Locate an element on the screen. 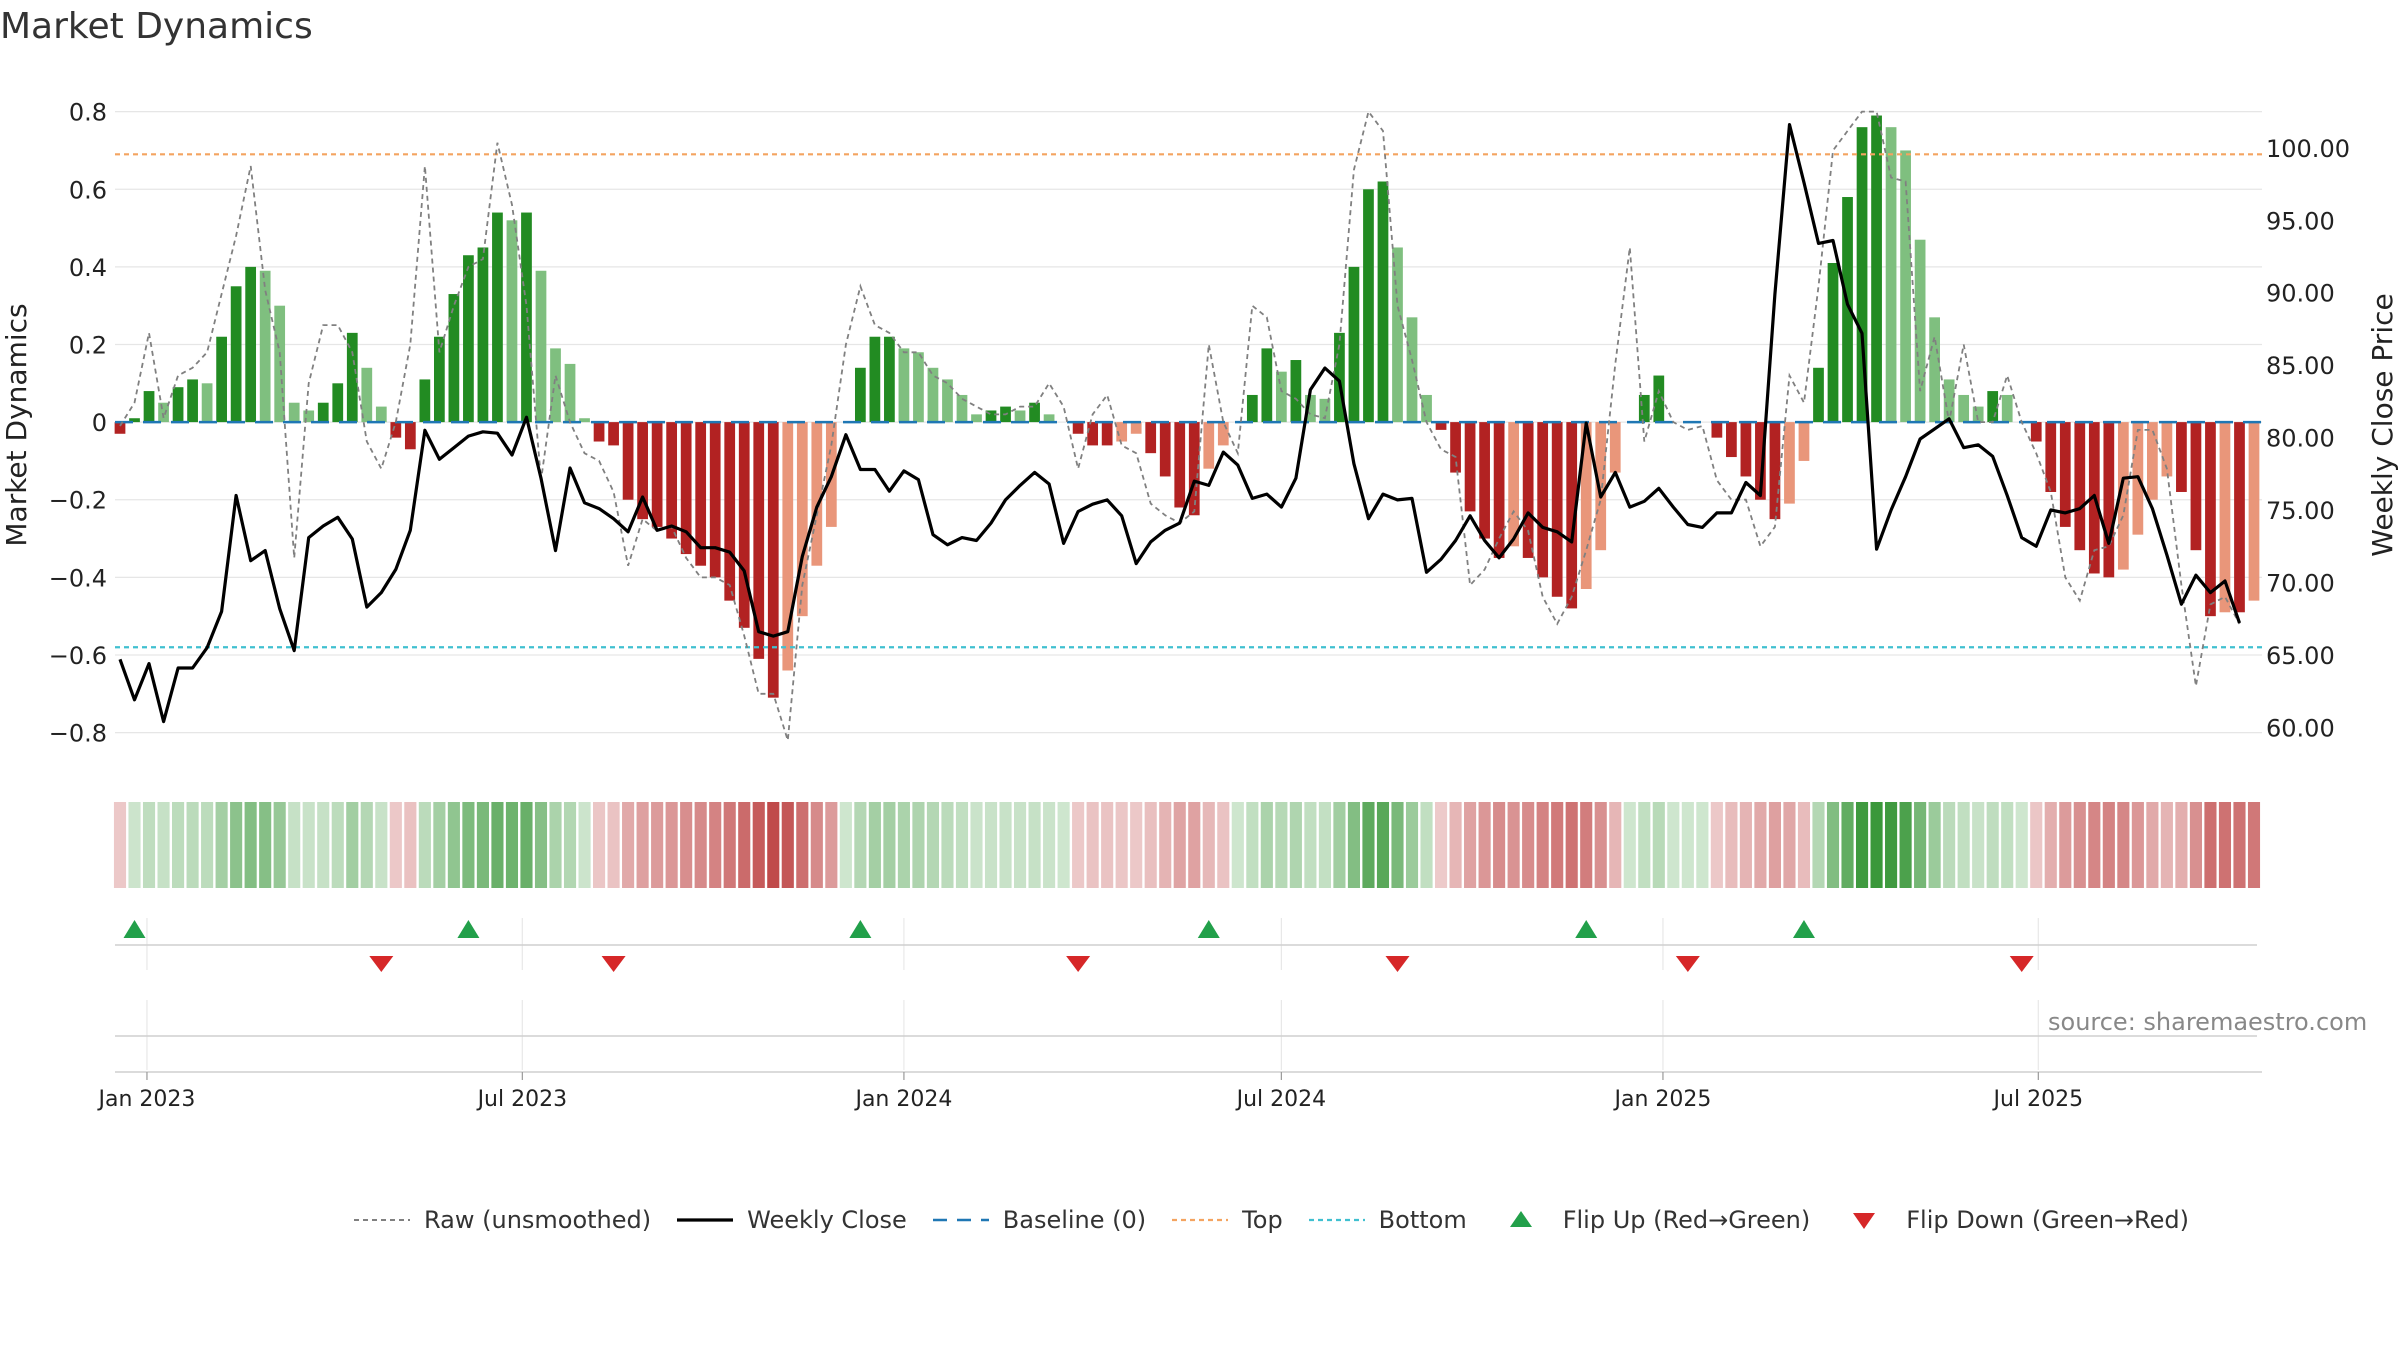  legend-label: Weekly Close is located at coordinates (827, 1220).